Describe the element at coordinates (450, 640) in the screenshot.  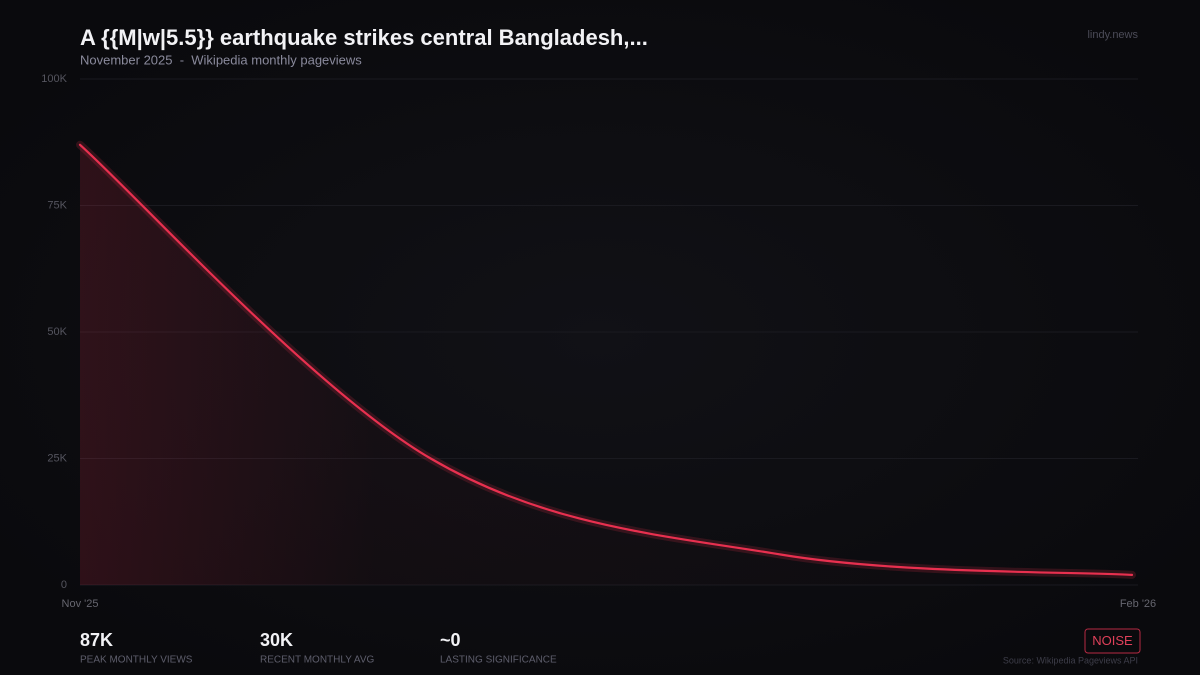
I see `stat-value: ~0` at that location.